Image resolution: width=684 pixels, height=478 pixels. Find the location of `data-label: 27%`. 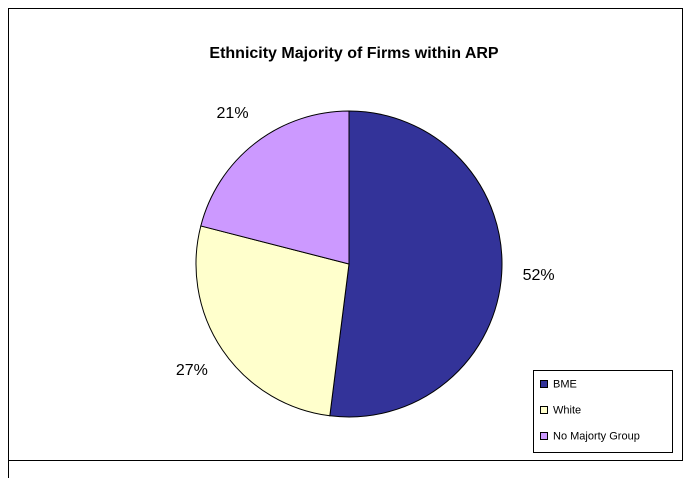

data-label: 27% is located at coordinates (192, 370).